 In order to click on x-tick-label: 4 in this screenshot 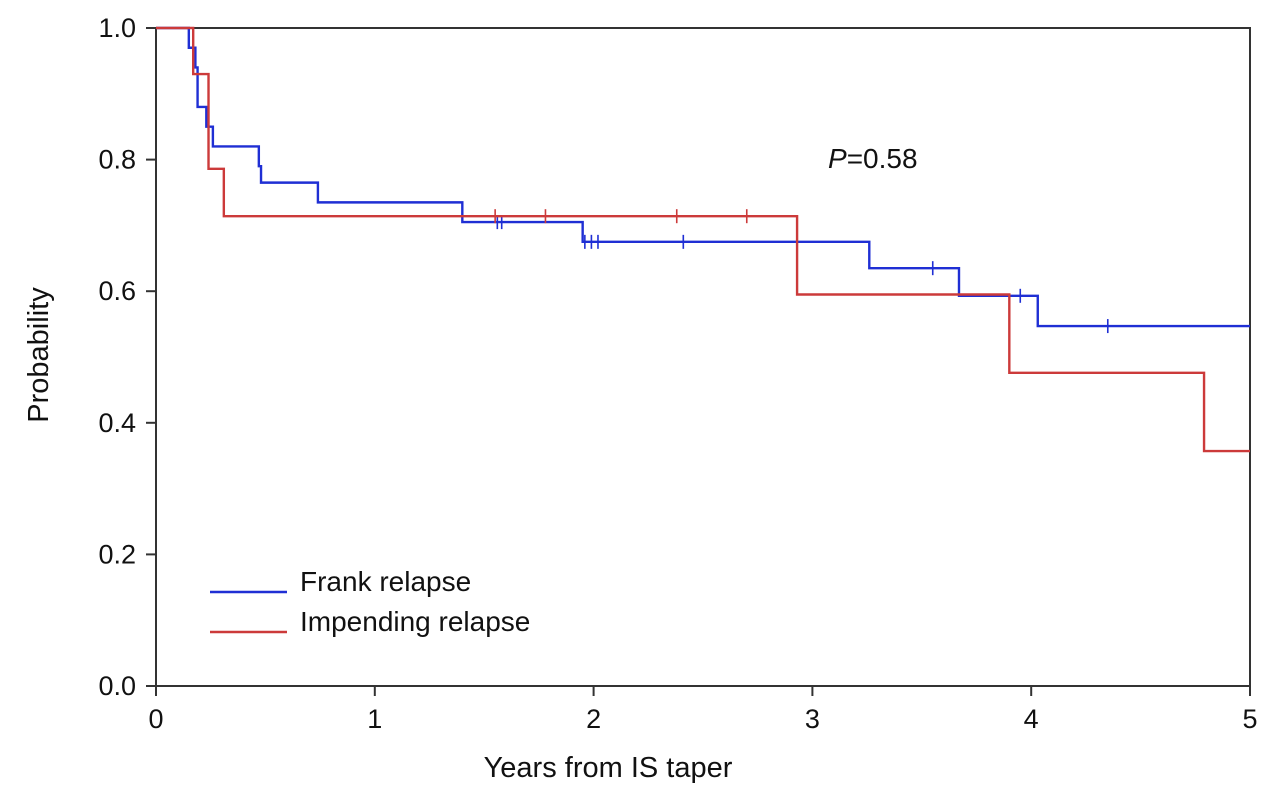, I will do `click(1031, 719)`.